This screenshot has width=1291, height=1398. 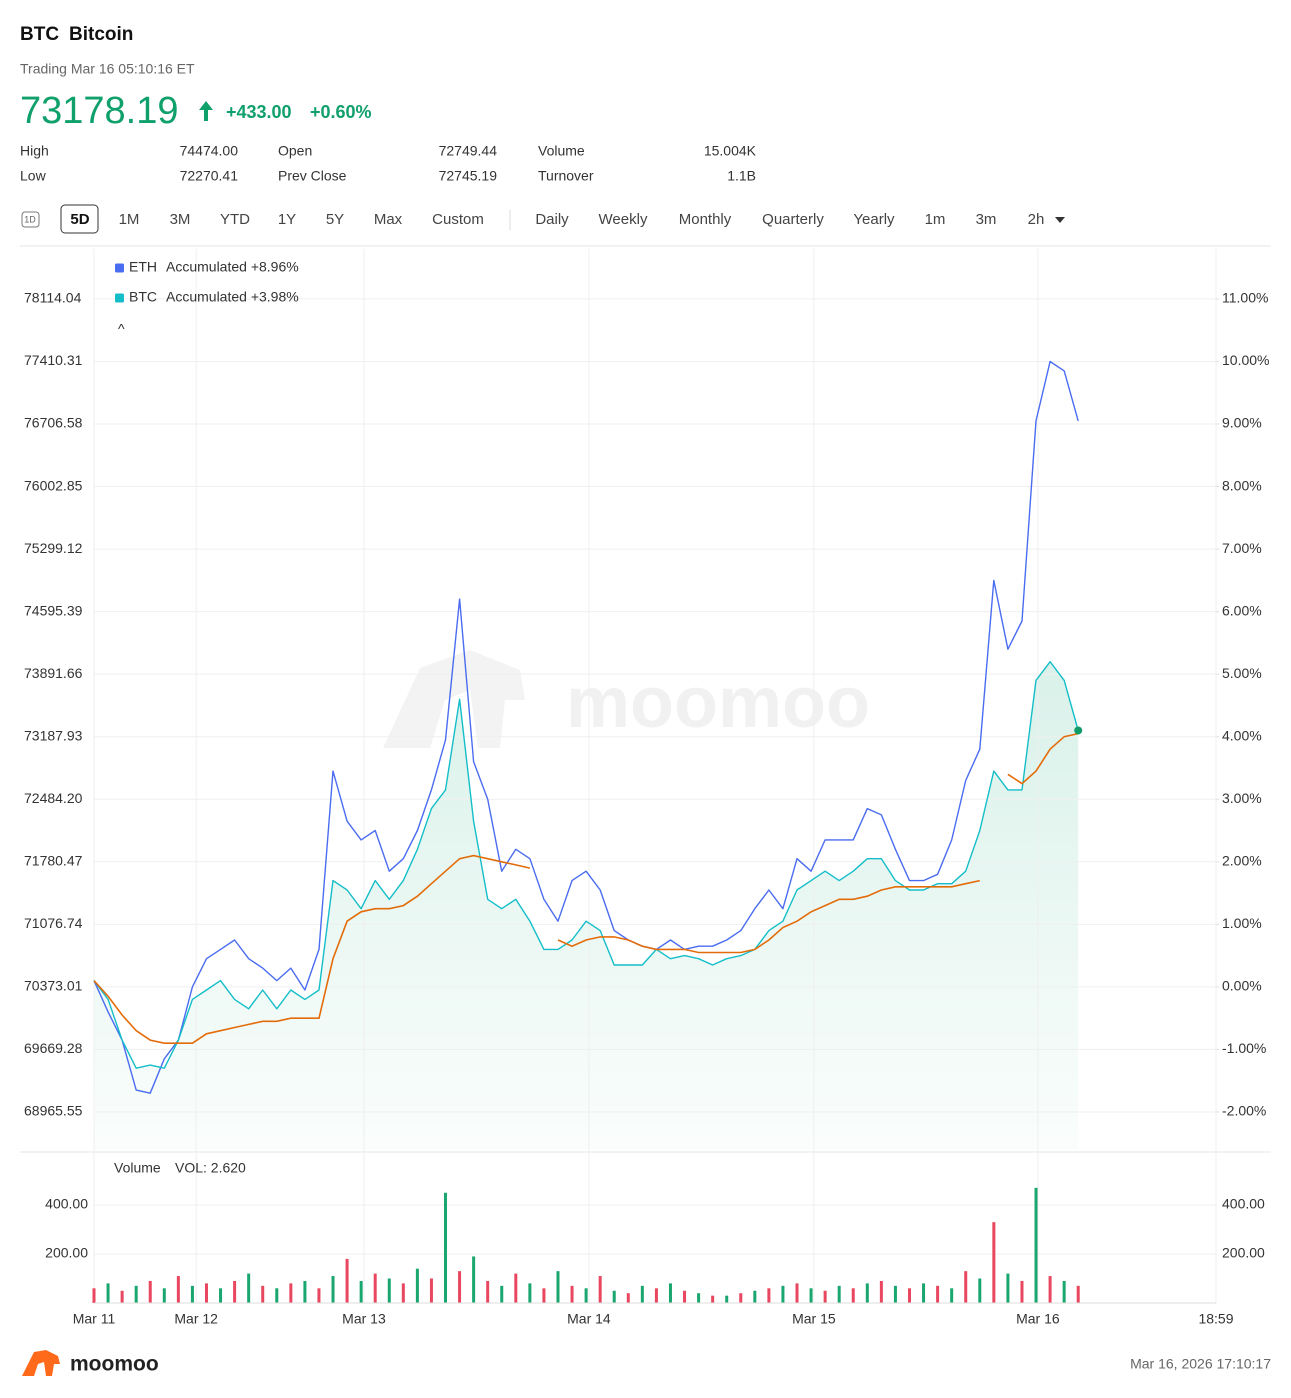 I want to click on stat-value: 74474.00, so click(x=209, y=151).